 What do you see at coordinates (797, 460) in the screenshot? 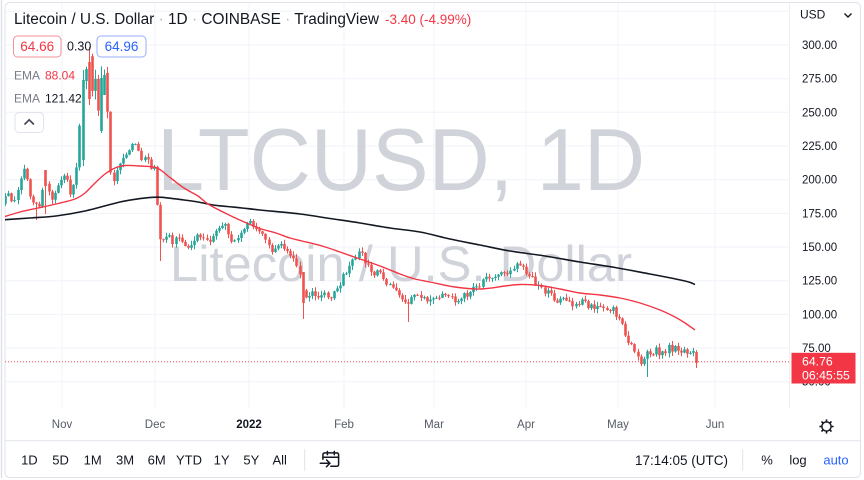
I see `svg-text: log` at bounding box center [797, 460].